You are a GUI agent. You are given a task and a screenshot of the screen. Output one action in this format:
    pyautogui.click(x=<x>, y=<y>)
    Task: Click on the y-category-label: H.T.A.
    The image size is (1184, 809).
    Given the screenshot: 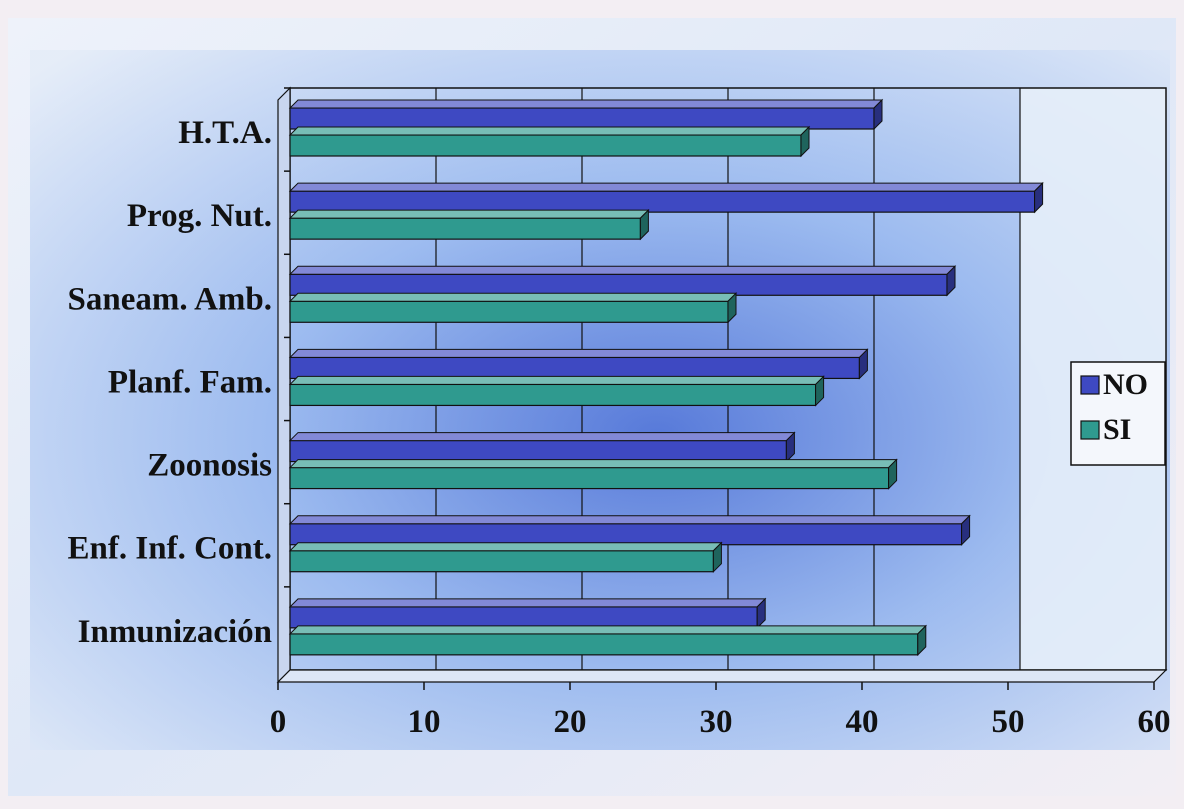 What is the action you would take?
    pyautogui.click(x=225, y=133)
    